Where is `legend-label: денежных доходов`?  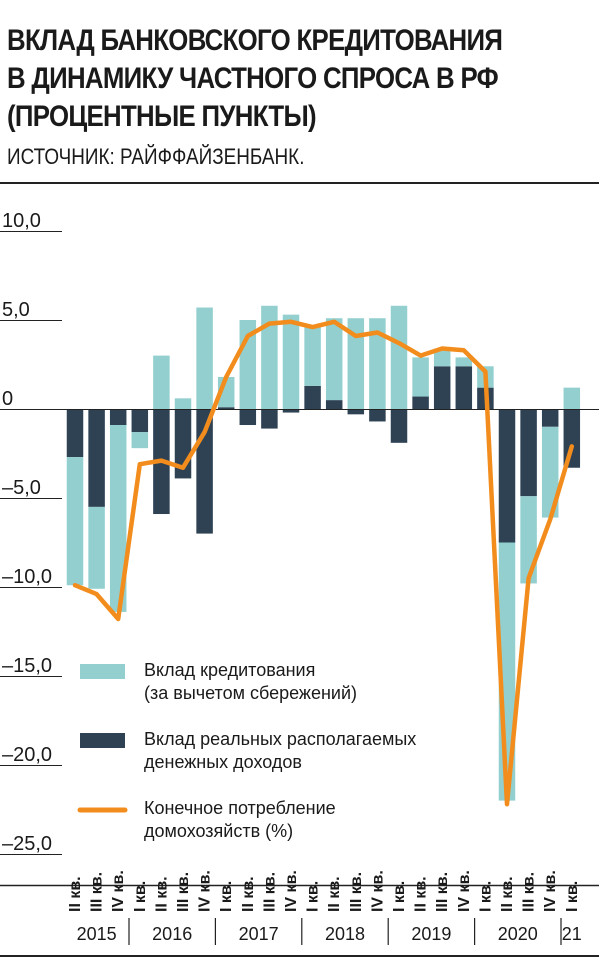
legend-label: денежных доходов is located at coordinates (223, 762).